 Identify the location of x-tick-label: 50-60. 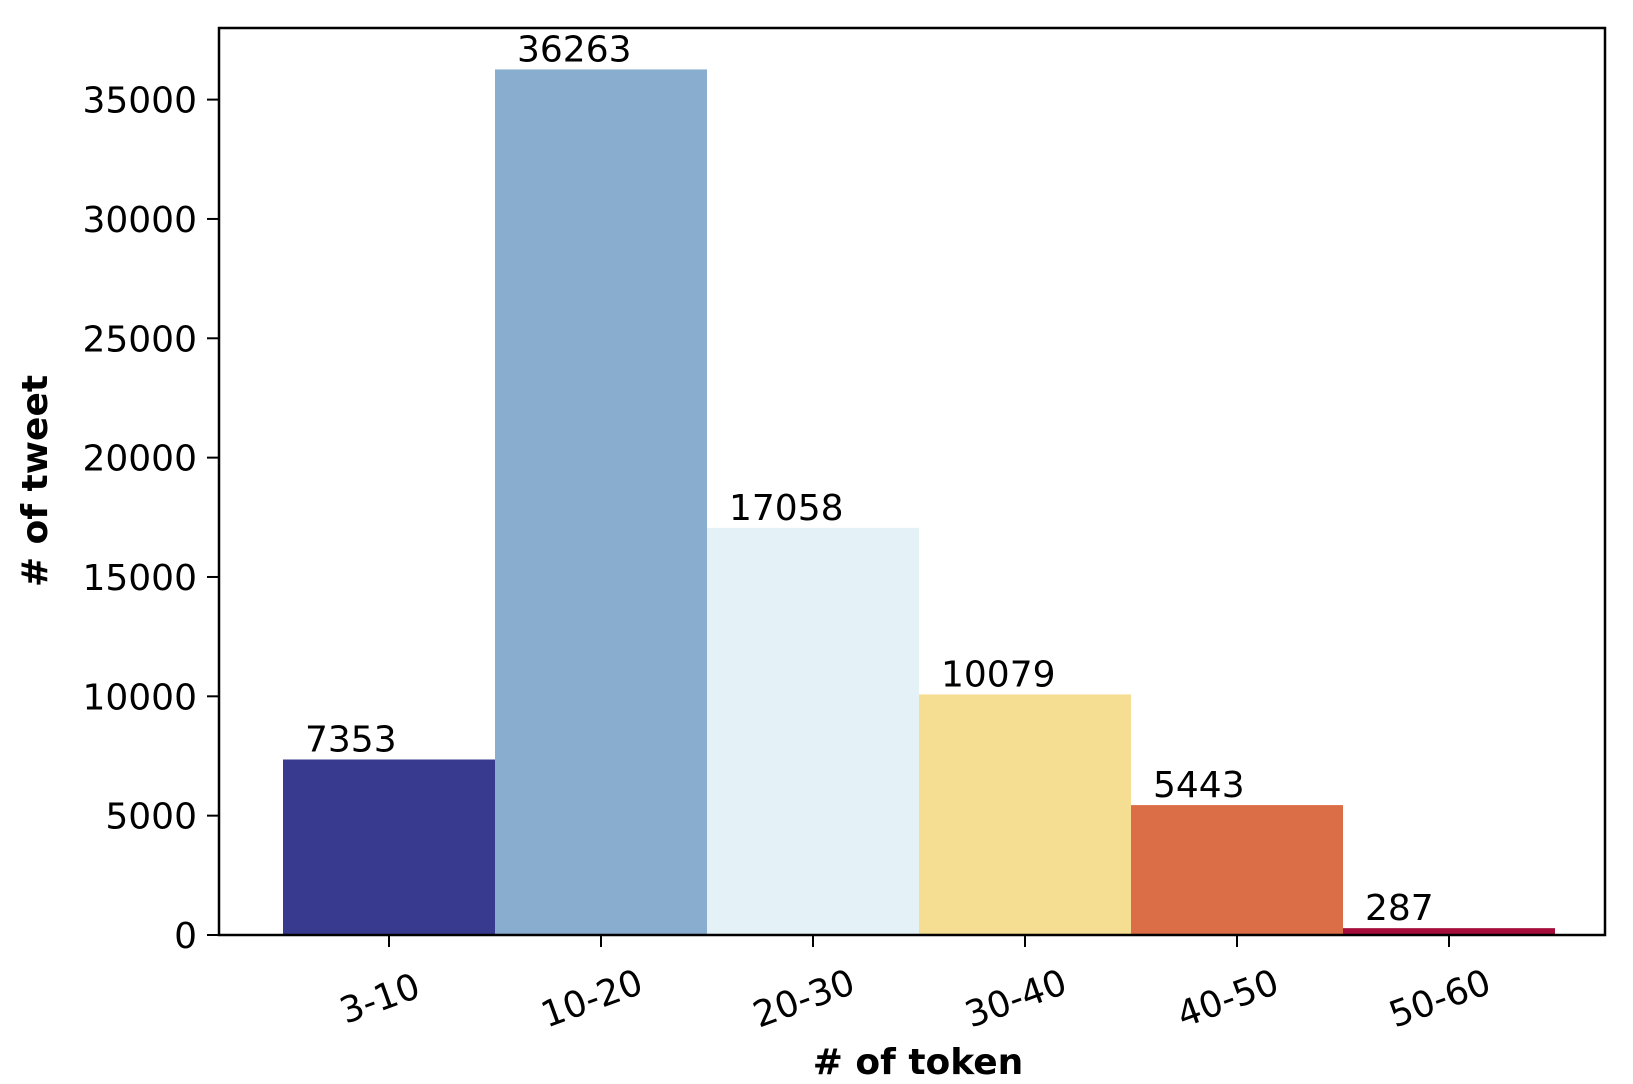
(1440, 999).